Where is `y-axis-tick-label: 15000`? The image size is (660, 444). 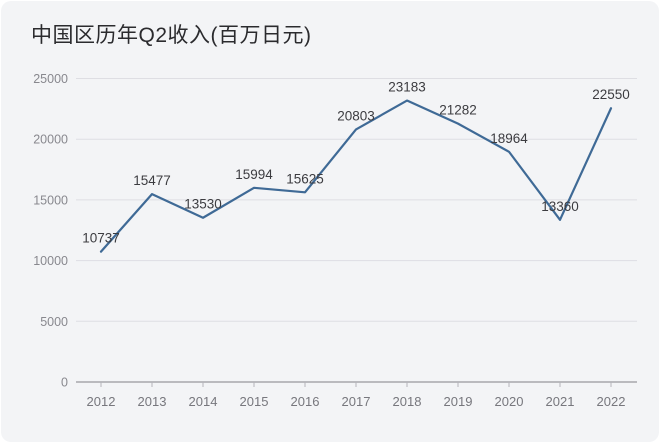
y-axis-tick-label: 15000 is located at coordinates (50, 200).